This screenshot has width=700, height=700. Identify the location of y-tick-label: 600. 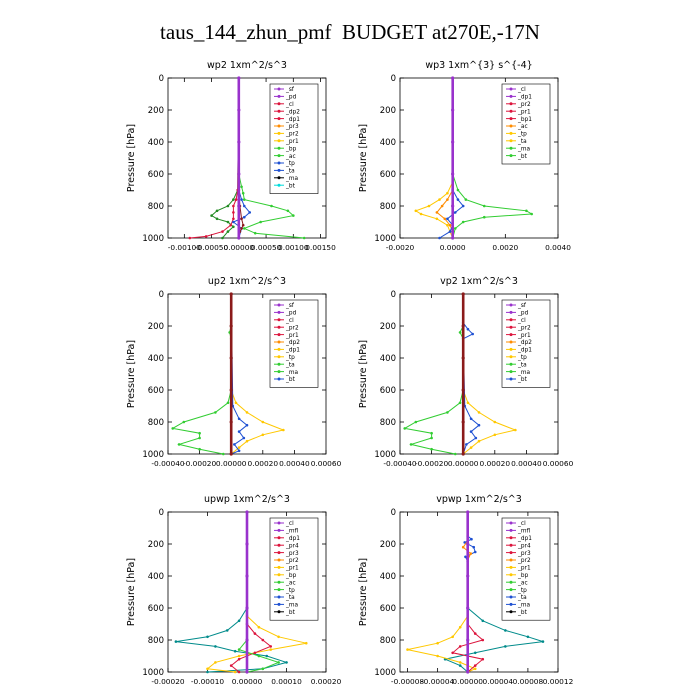
(156, 175).